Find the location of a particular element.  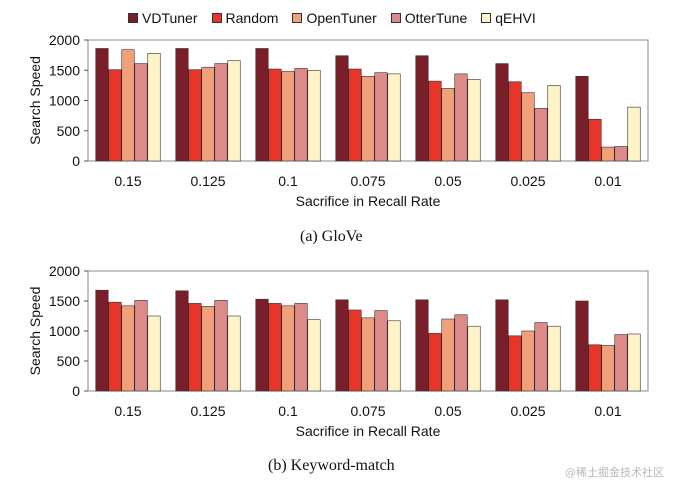

legend-item-ottertune: OtterTune is located at coordinates (429, 18).